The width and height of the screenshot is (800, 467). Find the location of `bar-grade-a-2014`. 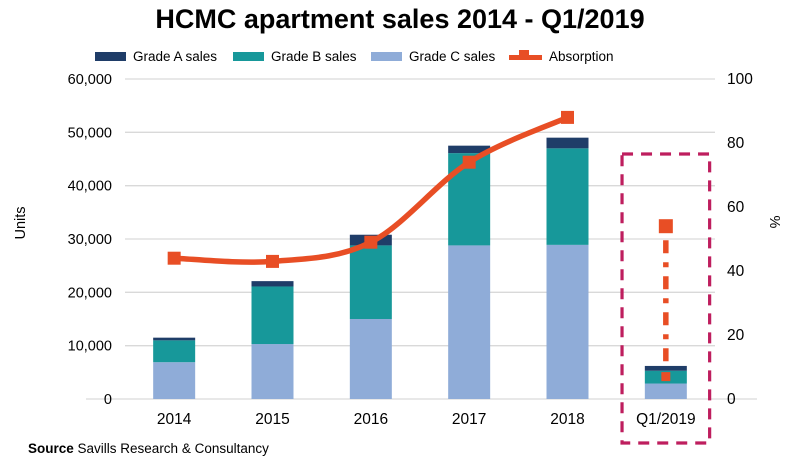

bar-grade-a-2014 is located at coordinates (174, 339).